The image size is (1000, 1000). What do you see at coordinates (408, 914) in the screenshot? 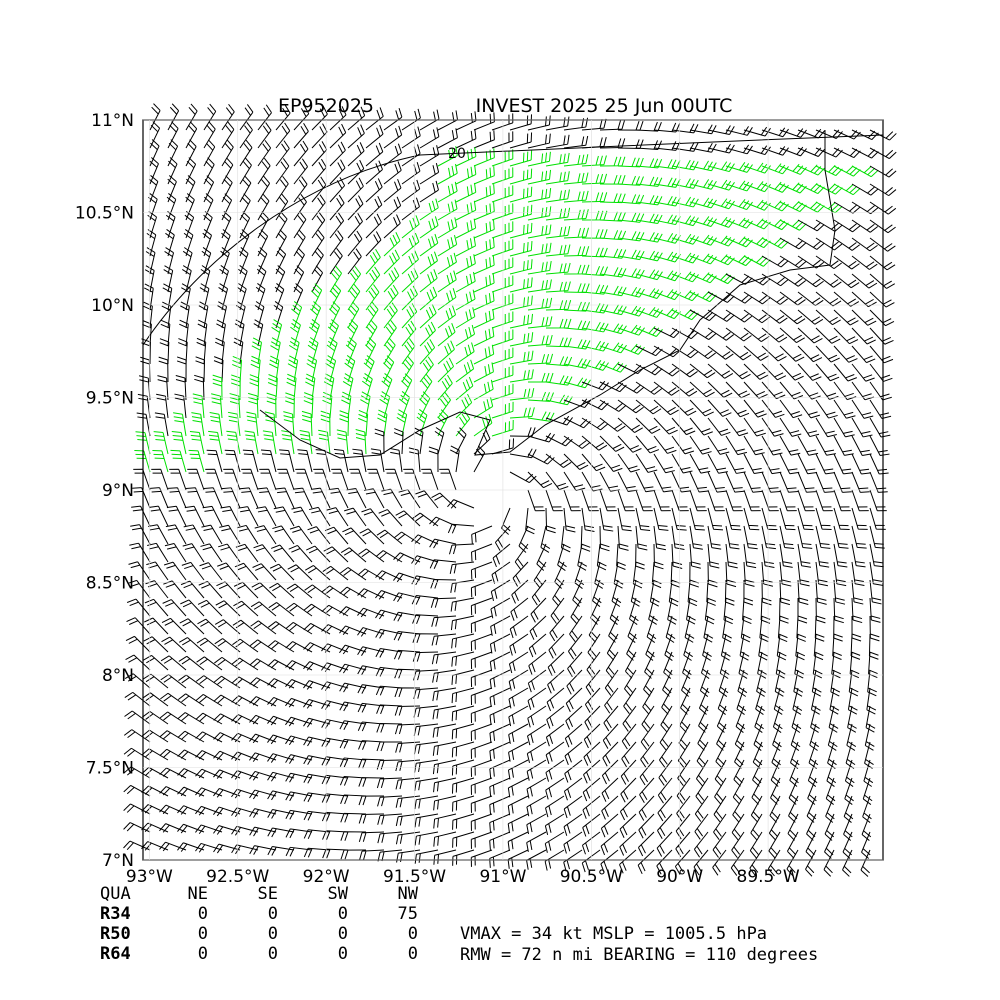
I see `table-cell: 75` at bounding box center [408, 914].